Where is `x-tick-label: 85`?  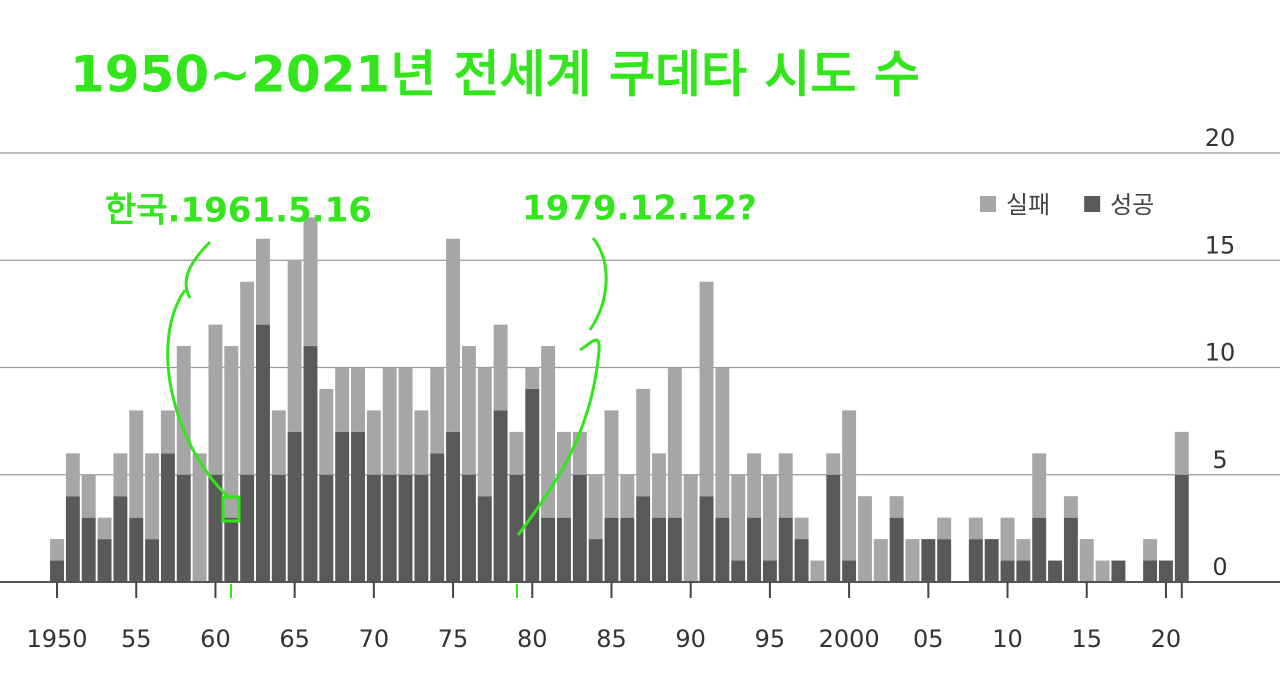 x-tick-label: 85 is located at coordinates (611, 639).